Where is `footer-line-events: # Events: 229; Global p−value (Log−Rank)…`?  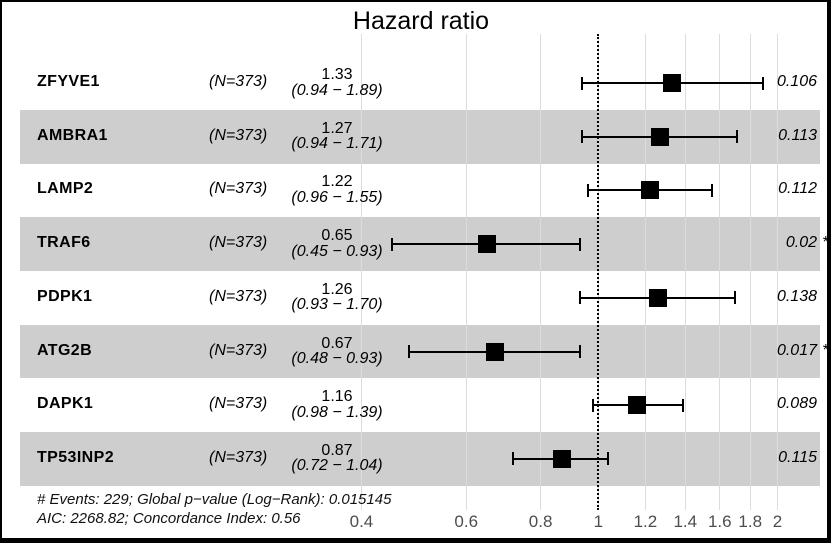
footer-line-events: # Events: 229; Global p−value (Log−Rank)… is located at coordinates (214, 499).